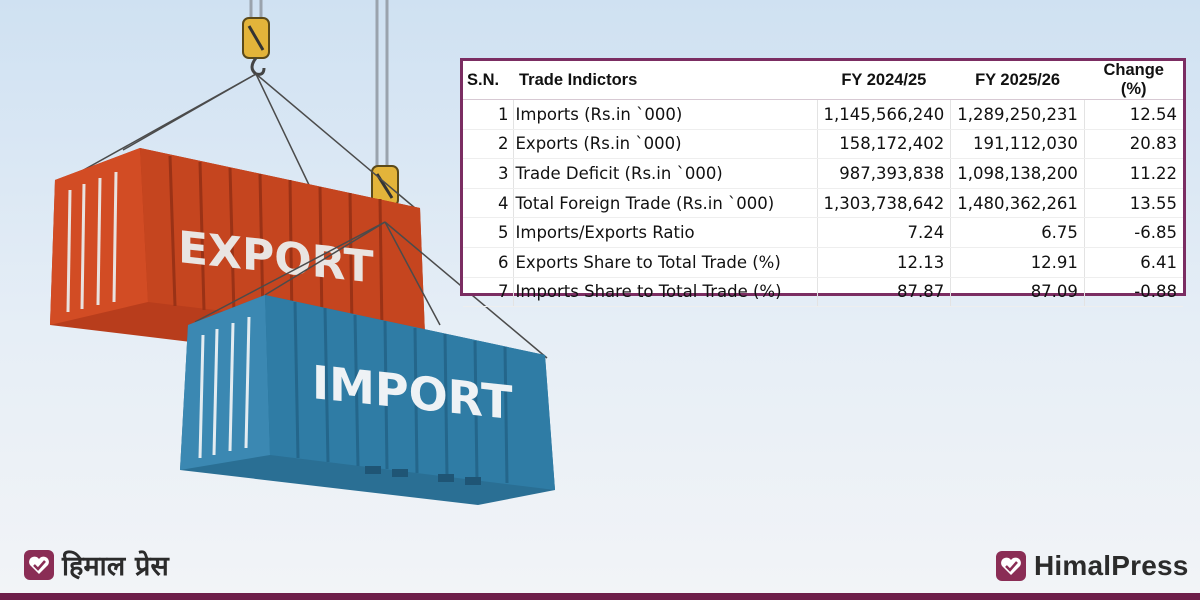  What do you see at coordinates (488, 262) in the screenshot?
I see `cell-sn: 6` at bounding box center [488, 262].